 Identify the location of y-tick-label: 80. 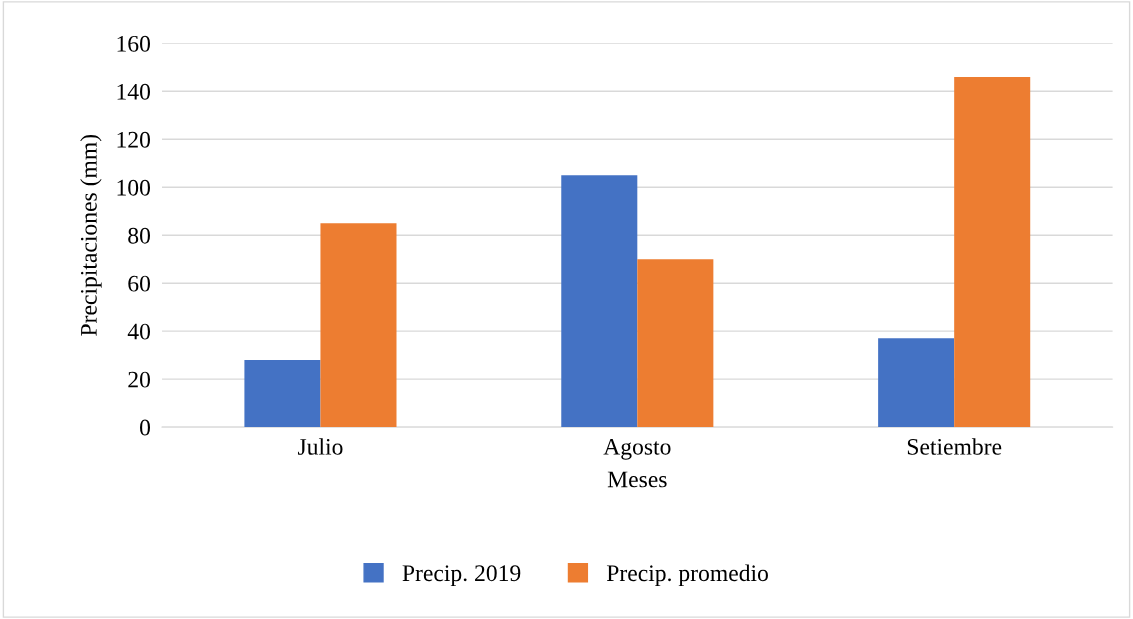
(139, 235).